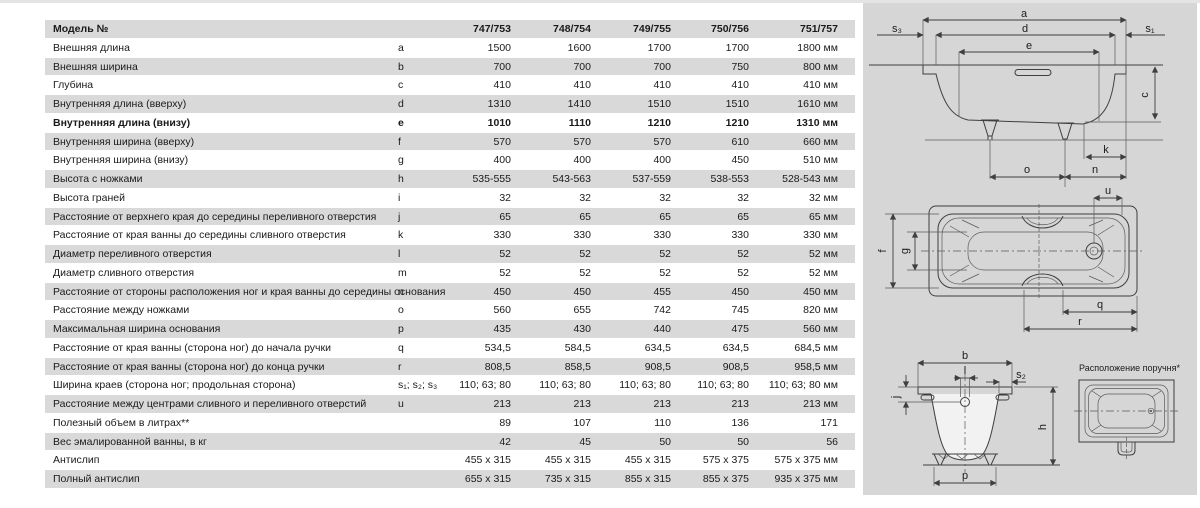 The height and width of the screenshot is (508, 1200). Describe the element at coordinates (577, 347) in the screenshot. I see `row-value: 584,5` at that location.